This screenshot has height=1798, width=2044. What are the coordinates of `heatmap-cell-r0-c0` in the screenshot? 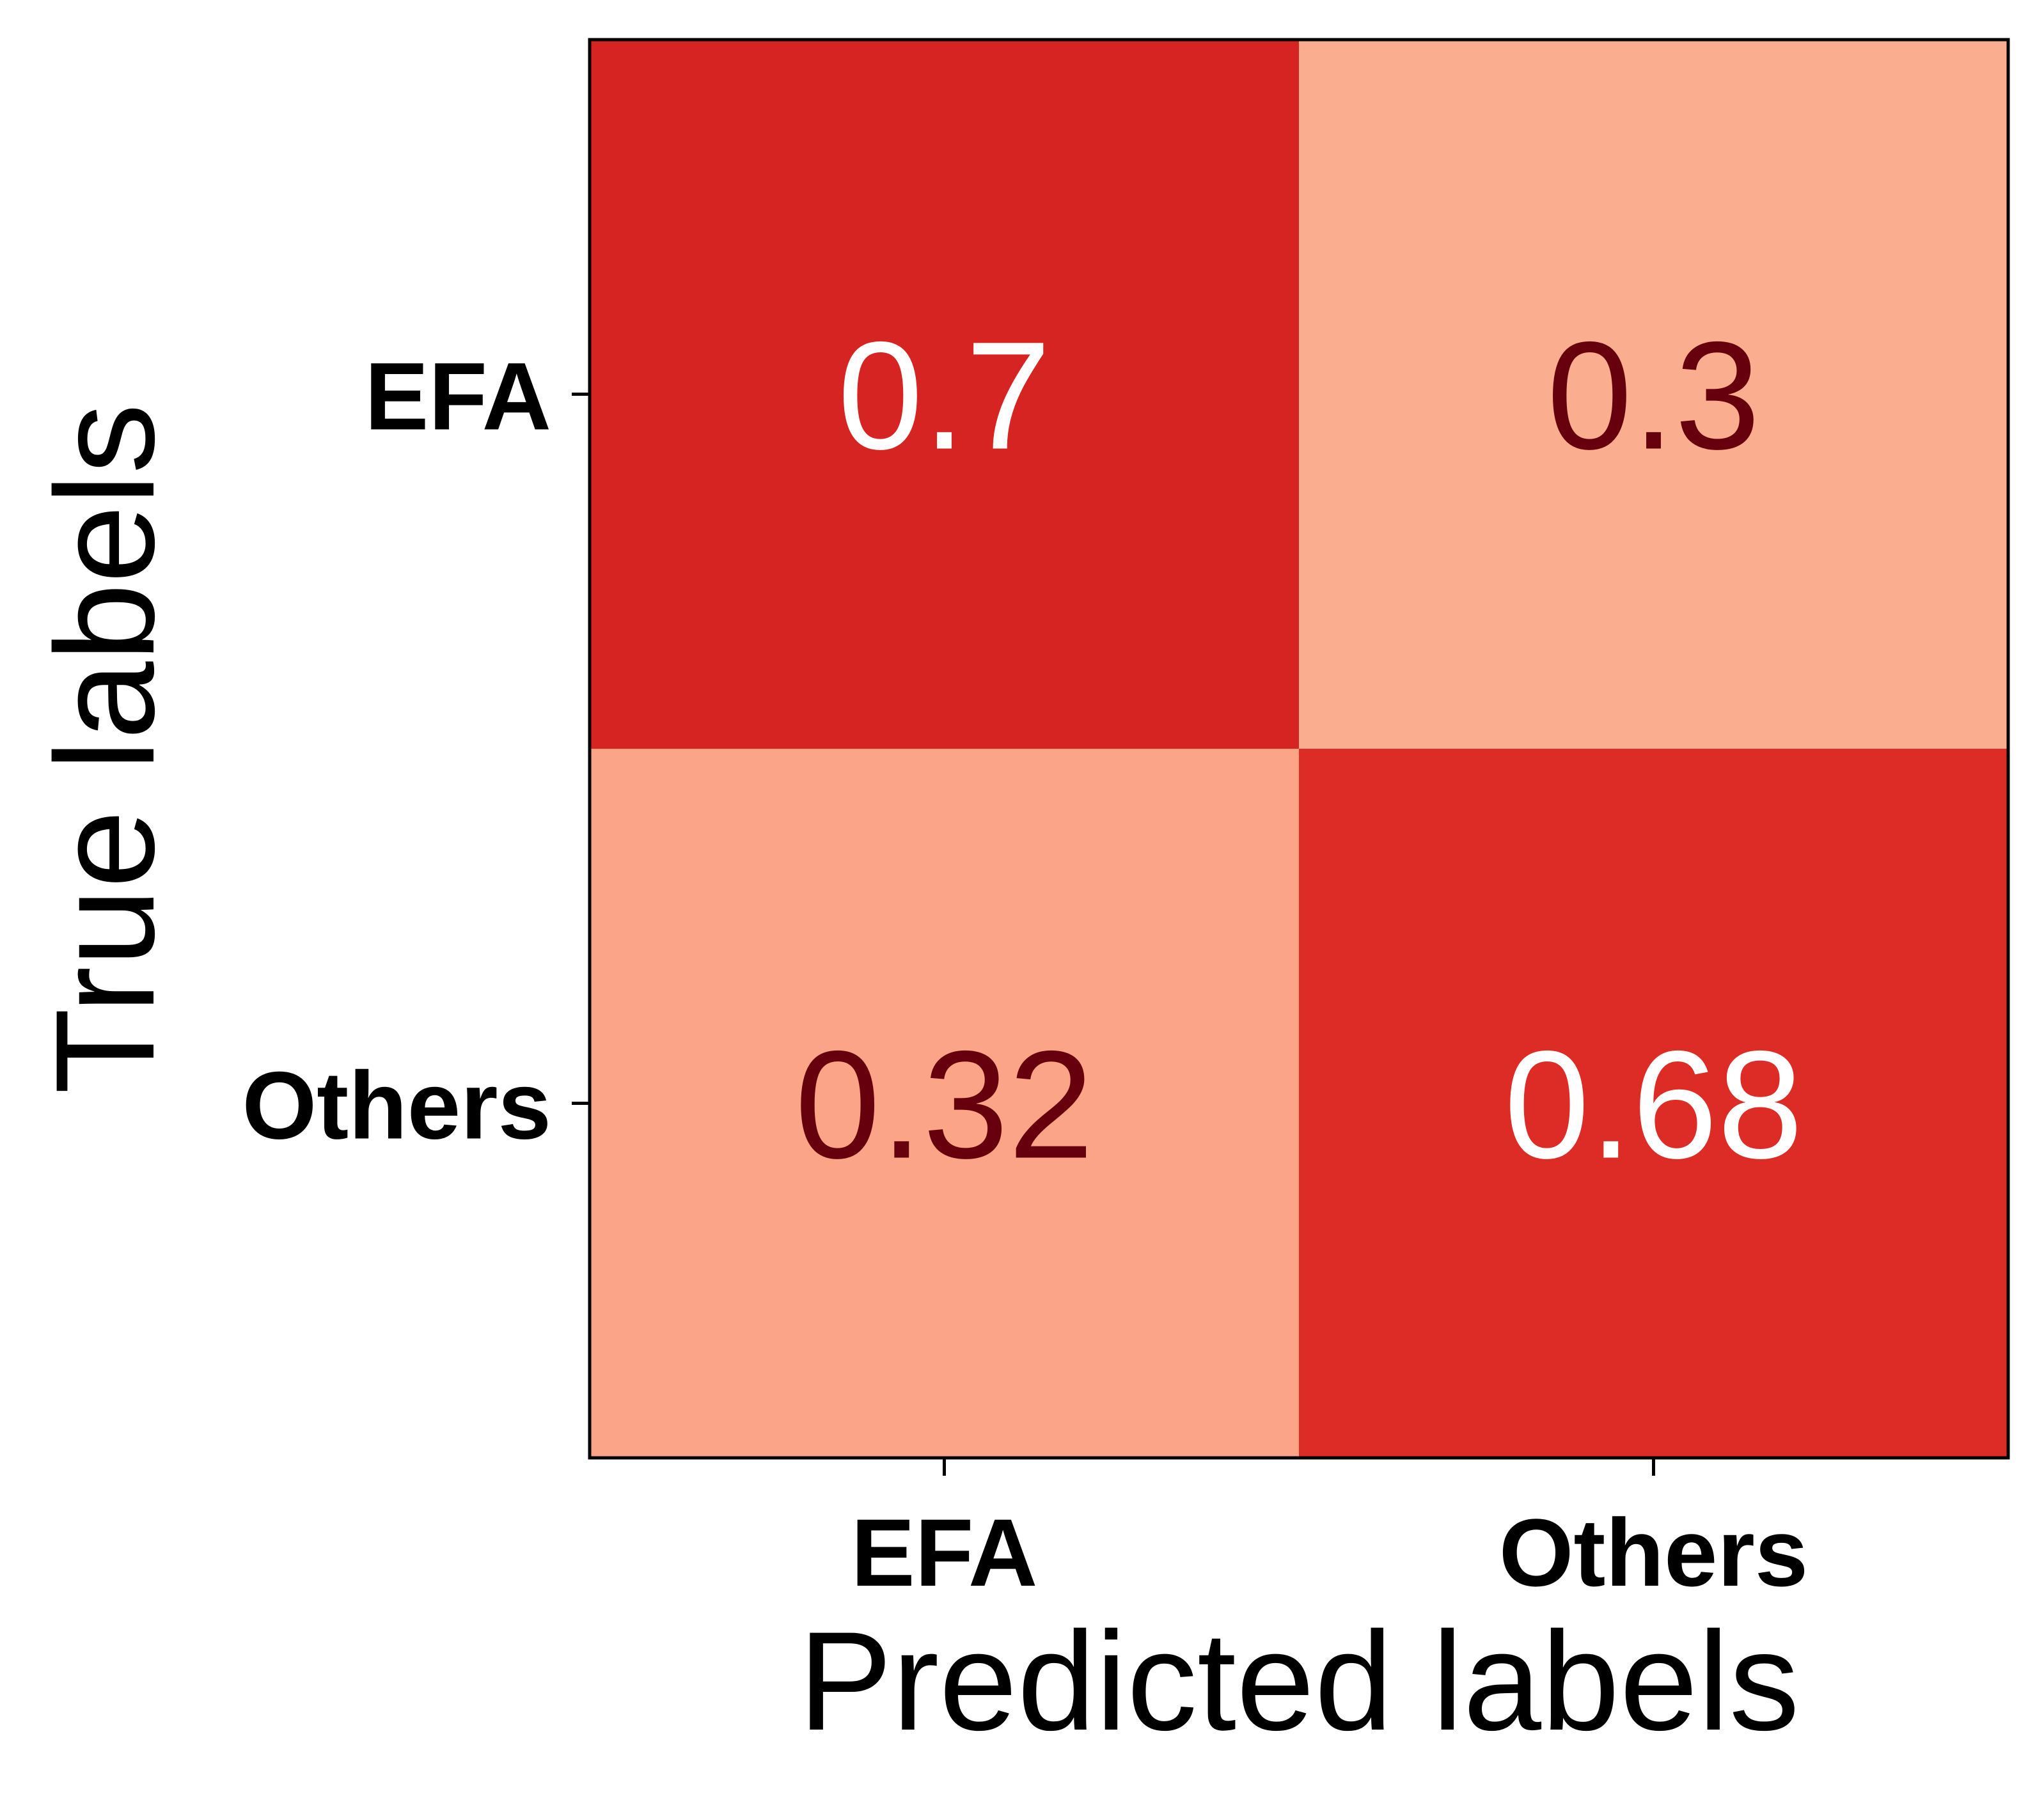 It's located at (945, 395).